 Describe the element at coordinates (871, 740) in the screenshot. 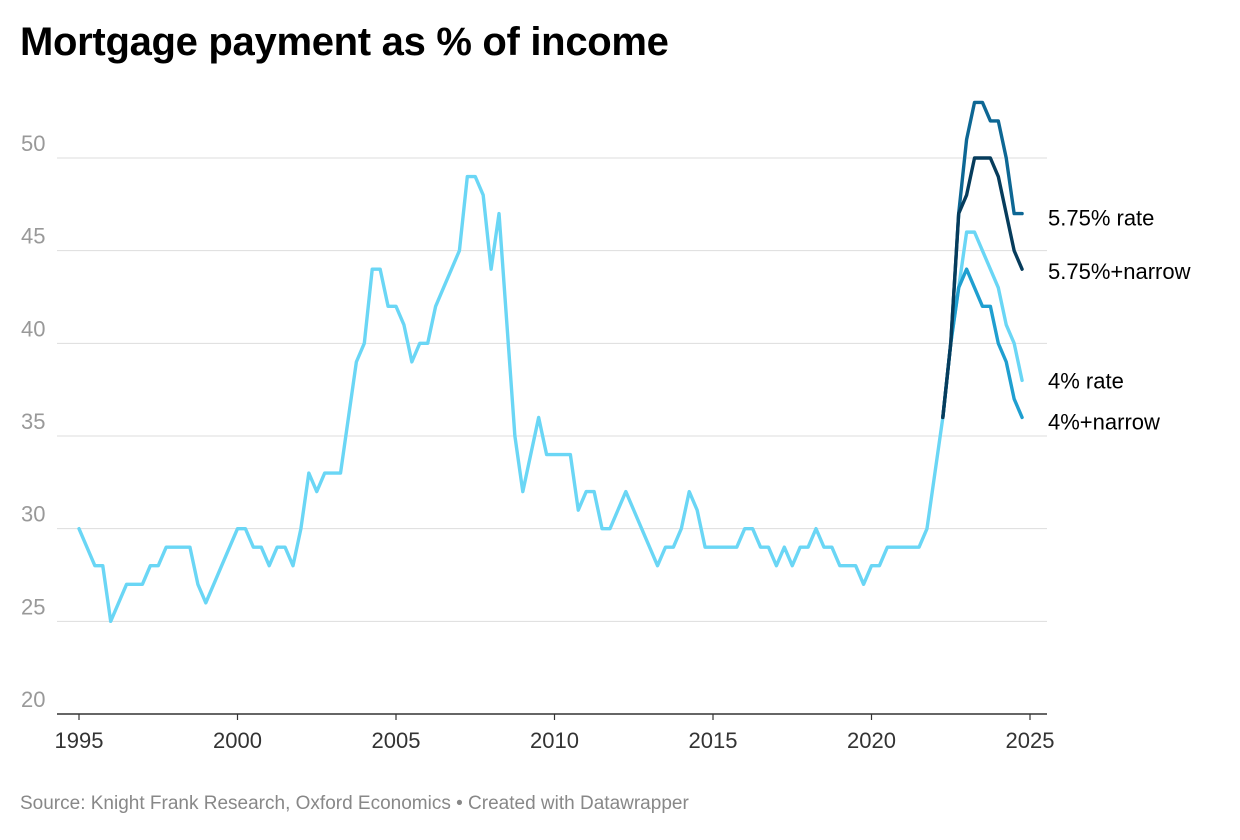

I see `x-tick-label: 2020` at that location.